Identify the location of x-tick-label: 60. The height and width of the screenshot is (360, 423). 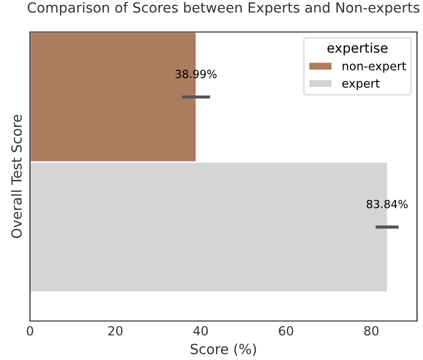
(286, 331).